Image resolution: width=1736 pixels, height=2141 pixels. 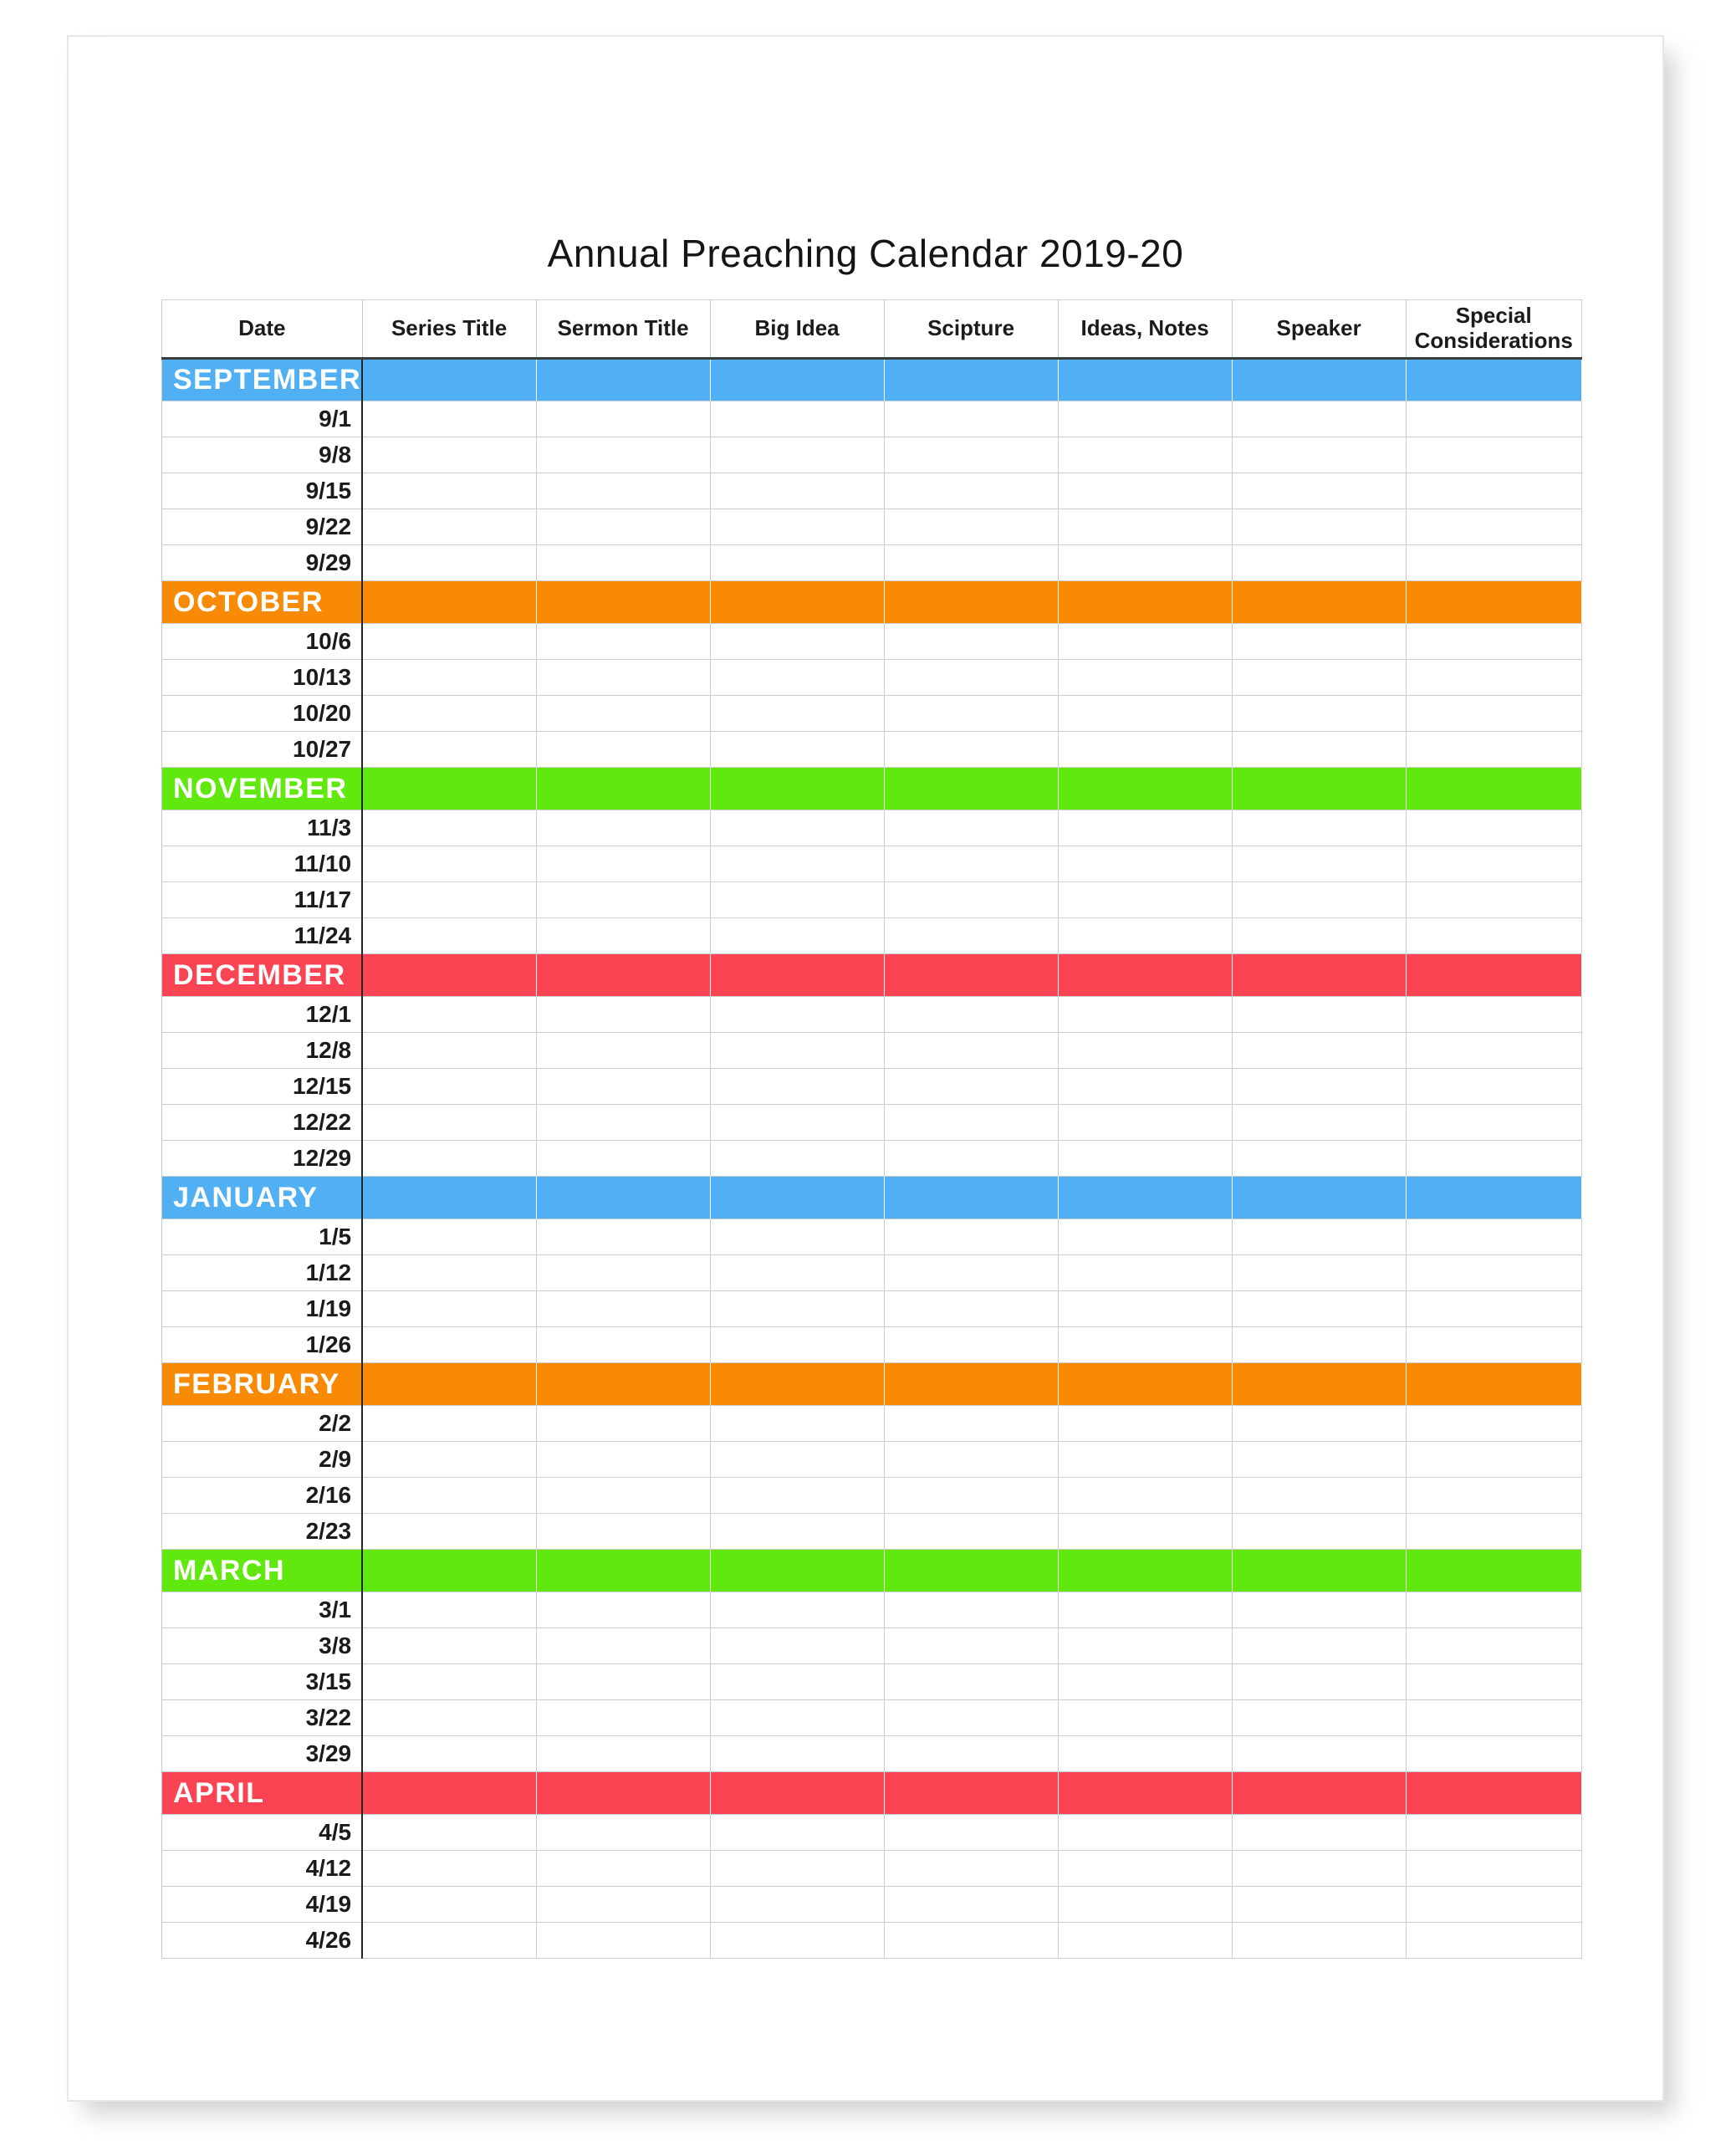 I want to click on date-row-3-1: 3/1, so click(x=871, y=1610).